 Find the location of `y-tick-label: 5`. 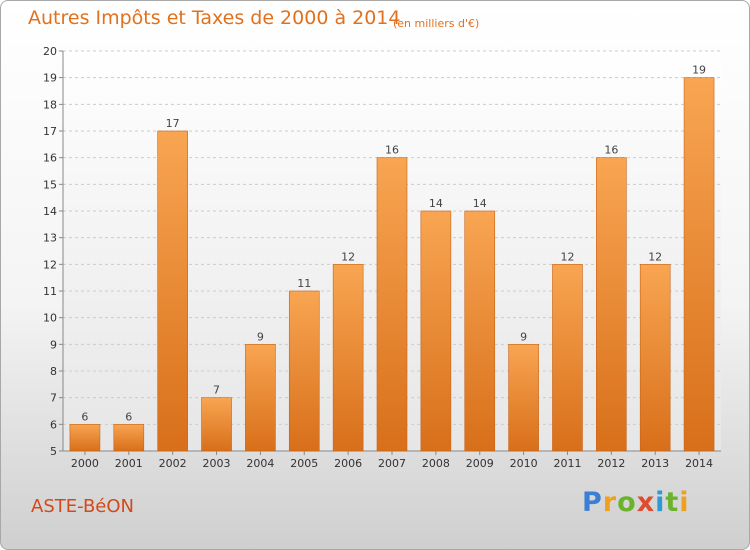

y-tick-label: 5 is located at coordinates (53, 451).